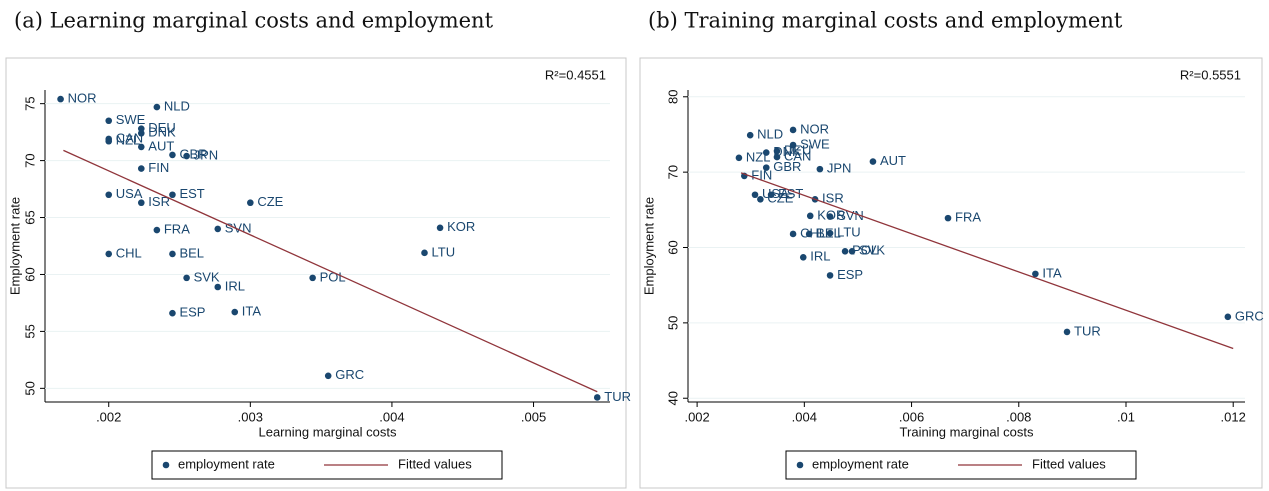 The image size is (1269, 491). Describe the element at coordinates (177, 106) in the screenshot. I see `point-label: NLD` at that location.